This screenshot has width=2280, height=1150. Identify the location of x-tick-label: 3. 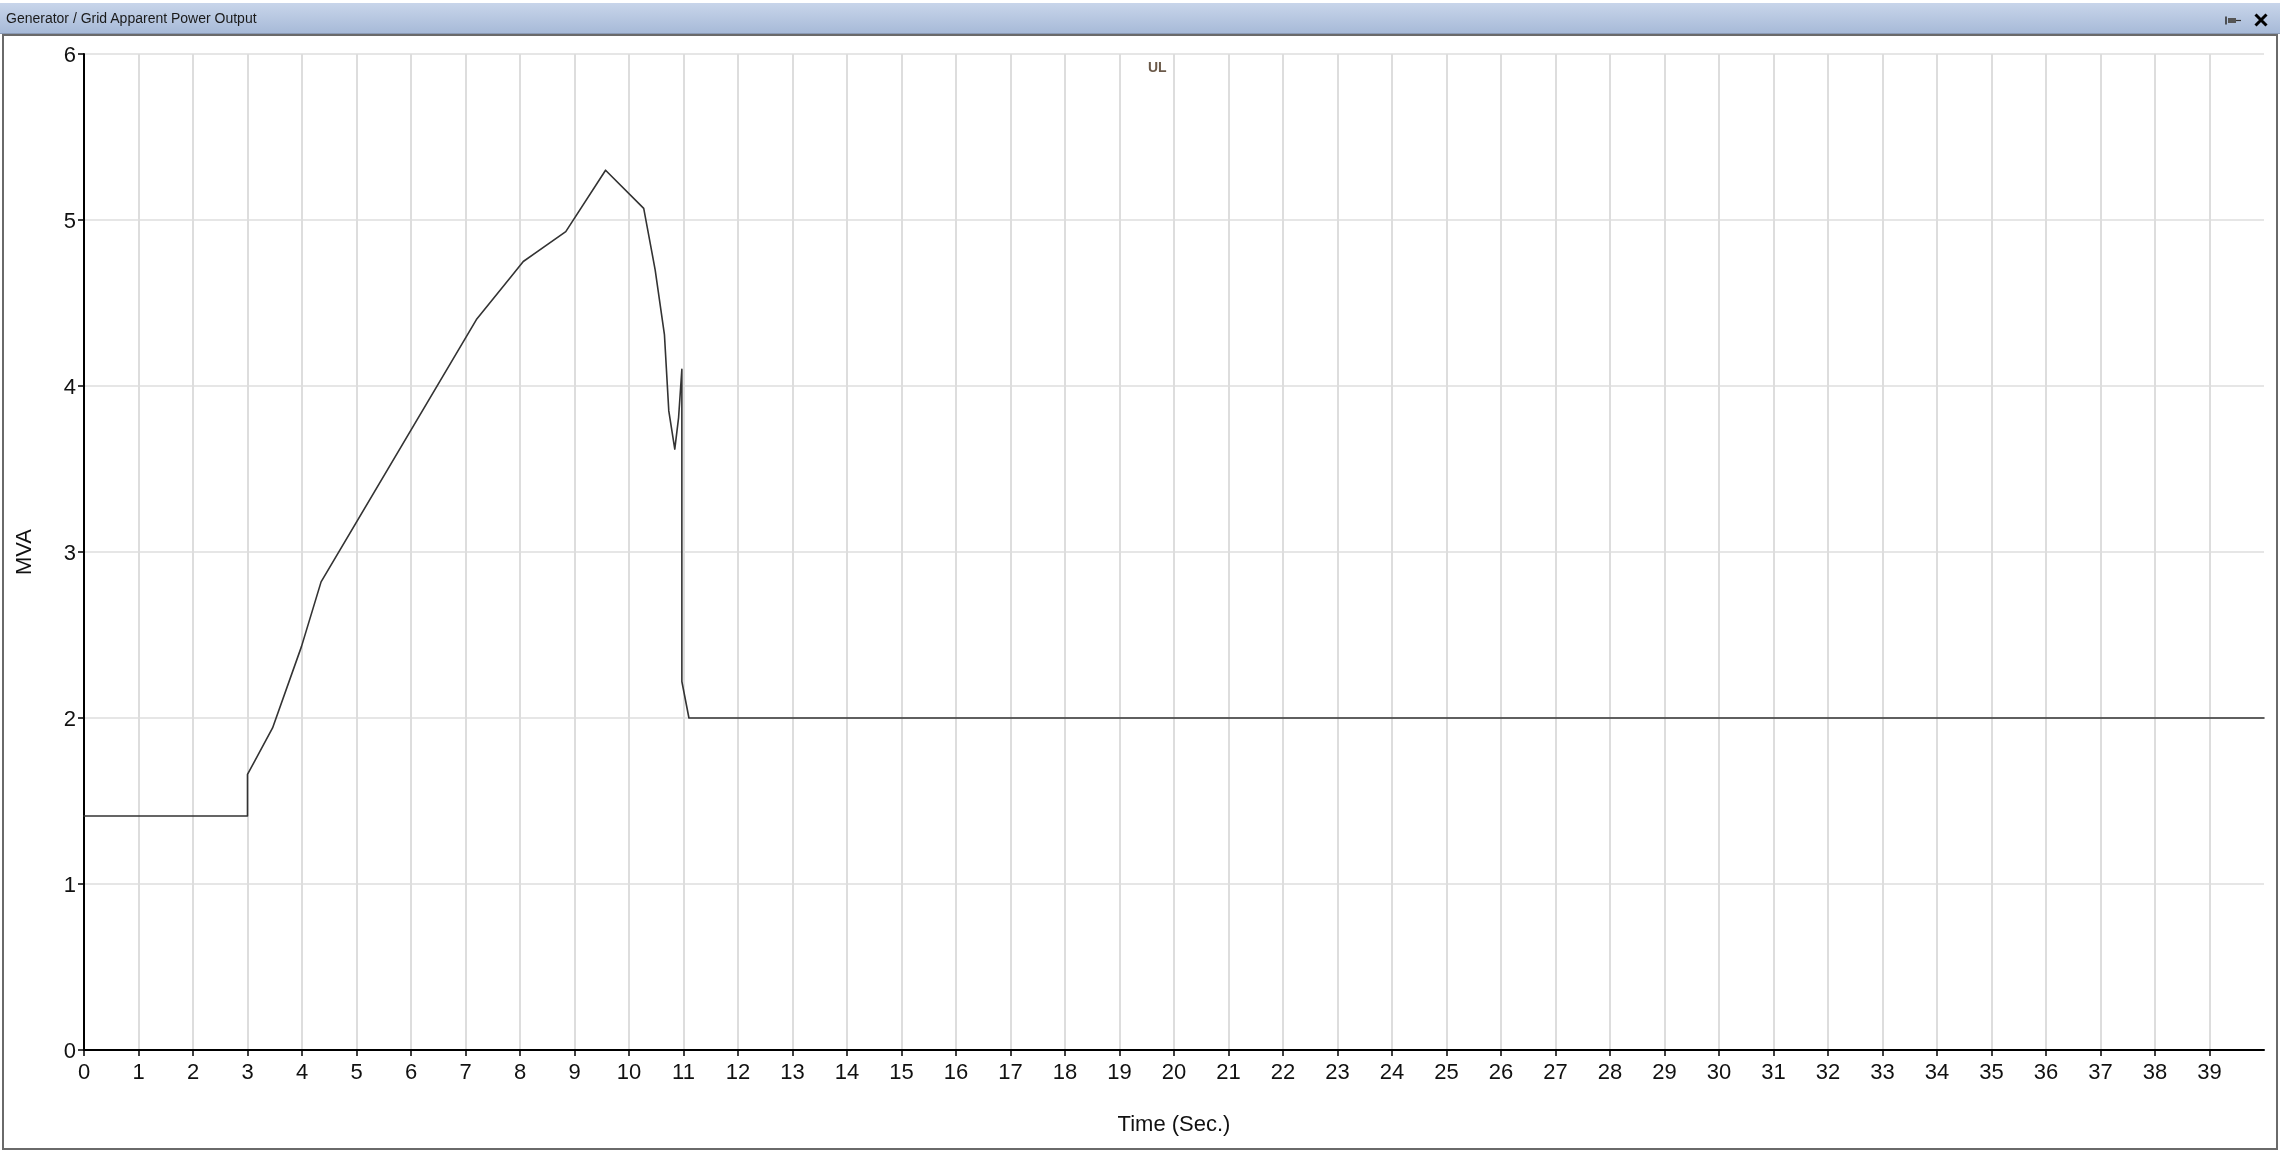
(247, 1071).